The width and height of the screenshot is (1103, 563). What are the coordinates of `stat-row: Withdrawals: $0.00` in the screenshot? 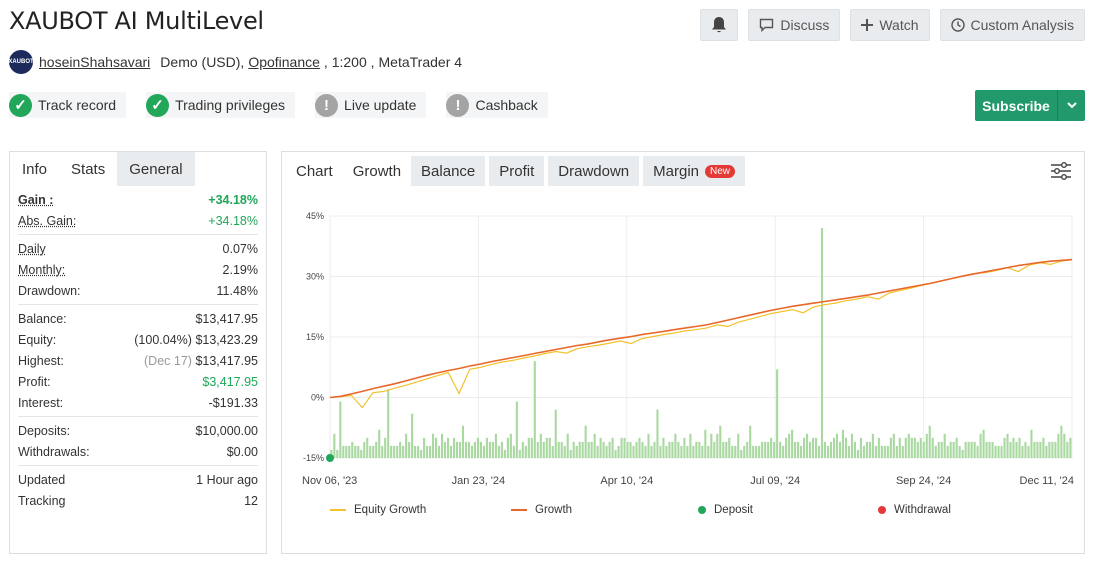 It's located at (138, 451).